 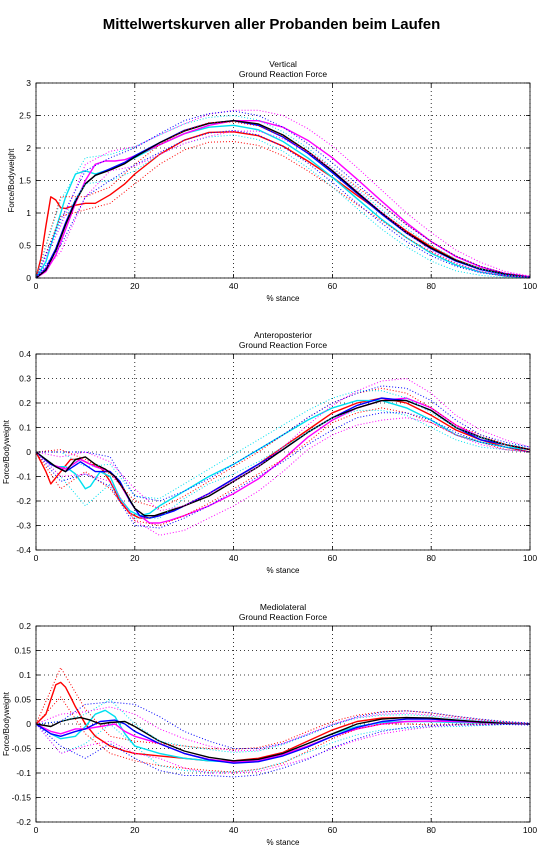 What do you see at coordinates (22, 798) in the screenshot?
I see `y-tick-label: -0.15` at bounding box center [22, 798].